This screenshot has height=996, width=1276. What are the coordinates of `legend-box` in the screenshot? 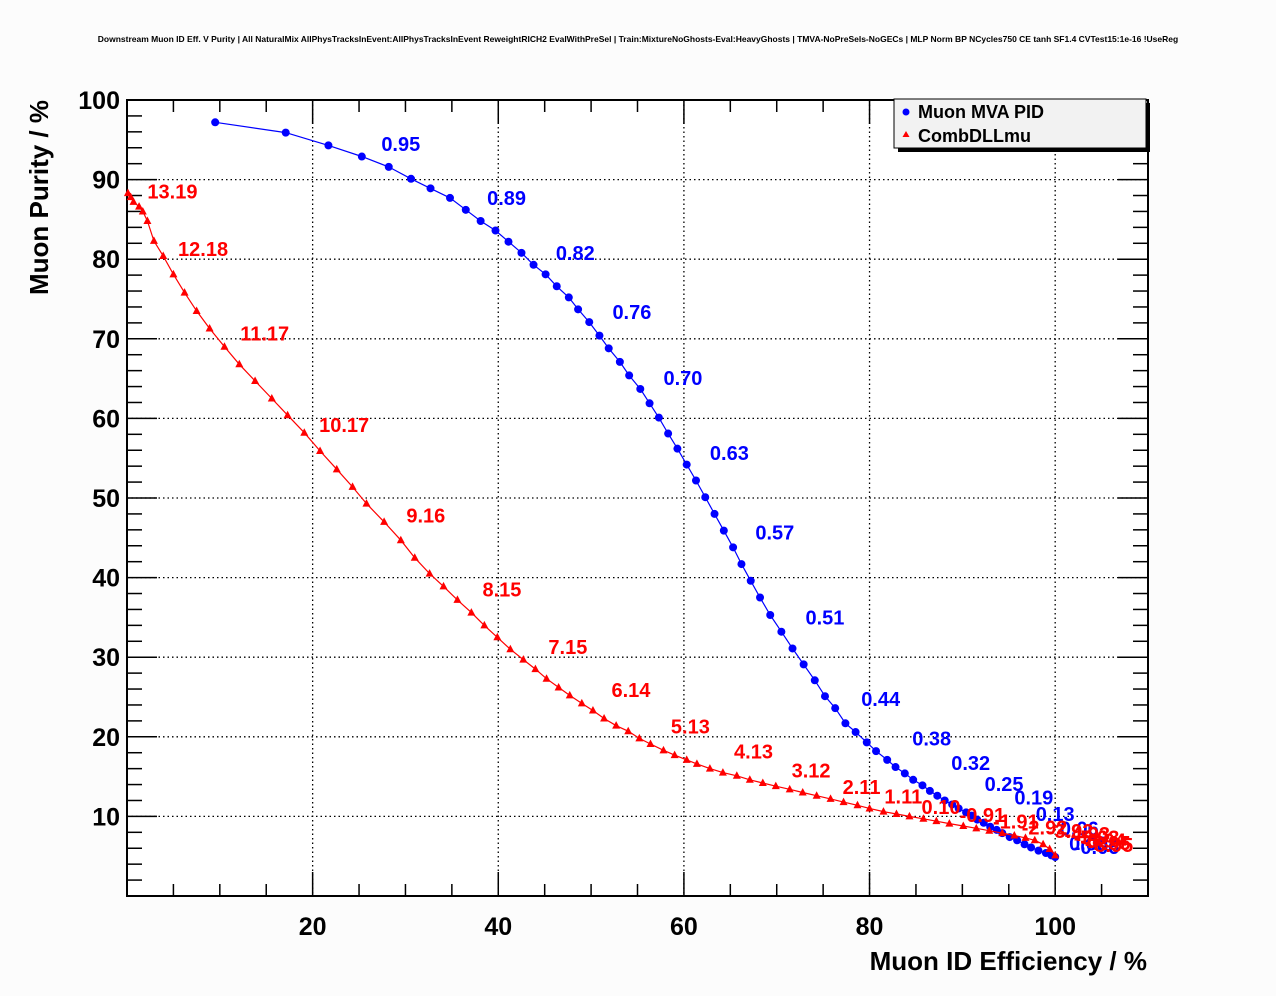 It's located at (1020, 123).